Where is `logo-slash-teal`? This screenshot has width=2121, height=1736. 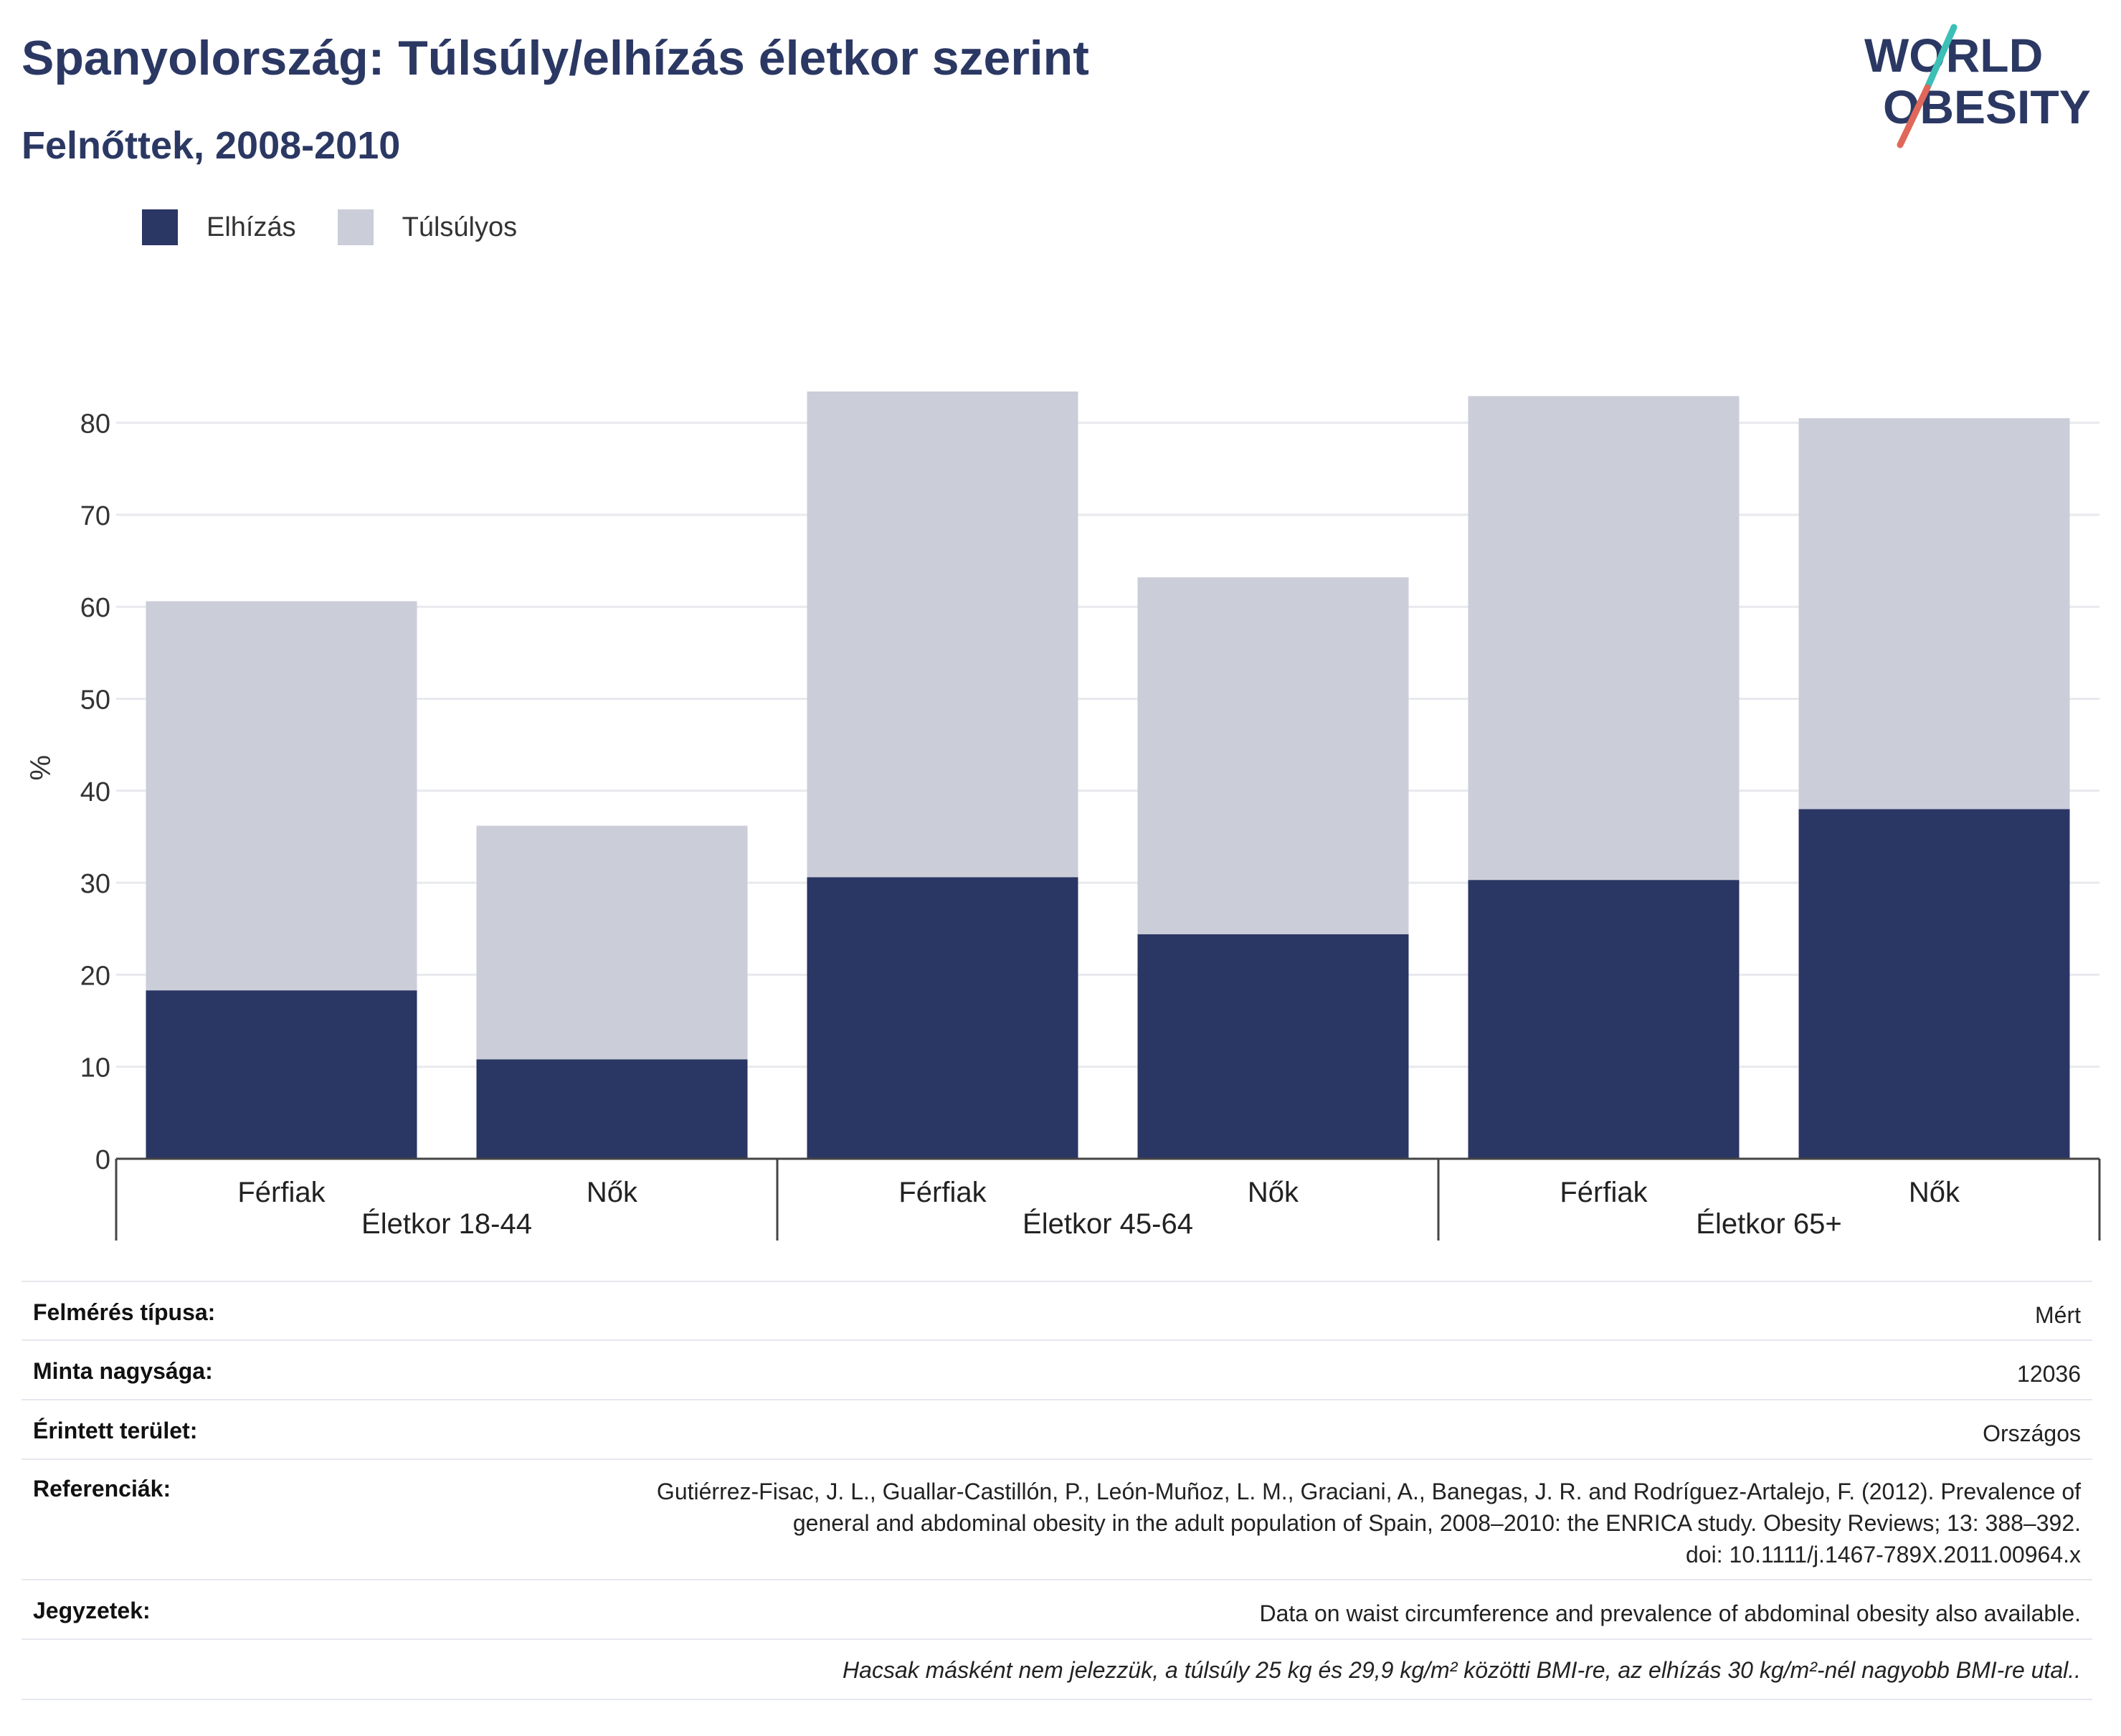 logo-slash-teal is located at coordinates (1941, 58).